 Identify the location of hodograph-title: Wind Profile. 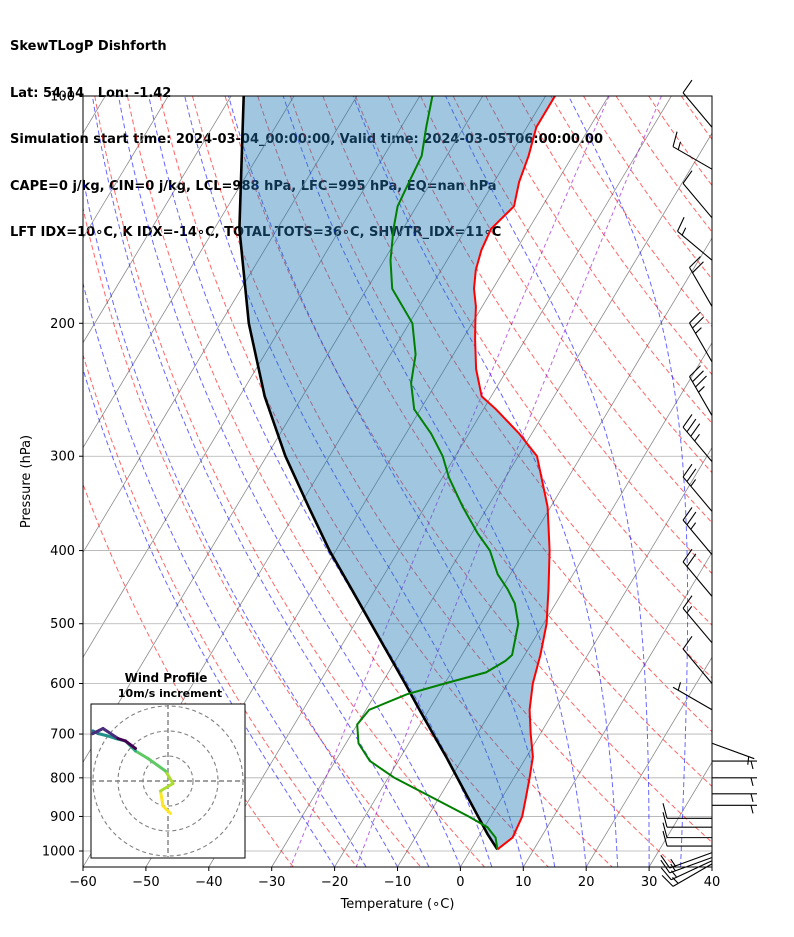
(166, 678).